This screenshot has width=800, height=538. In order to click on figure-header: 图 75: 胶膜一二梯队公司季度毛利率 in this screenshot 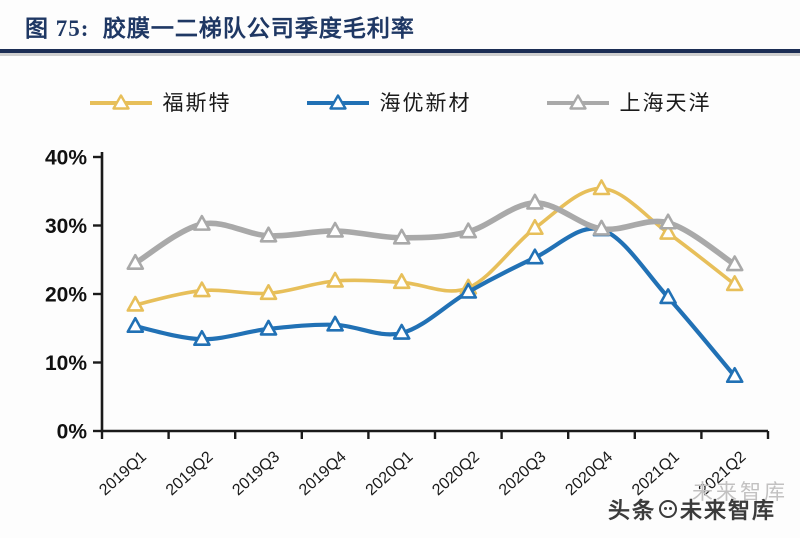, I will do `click(400, 24)`.